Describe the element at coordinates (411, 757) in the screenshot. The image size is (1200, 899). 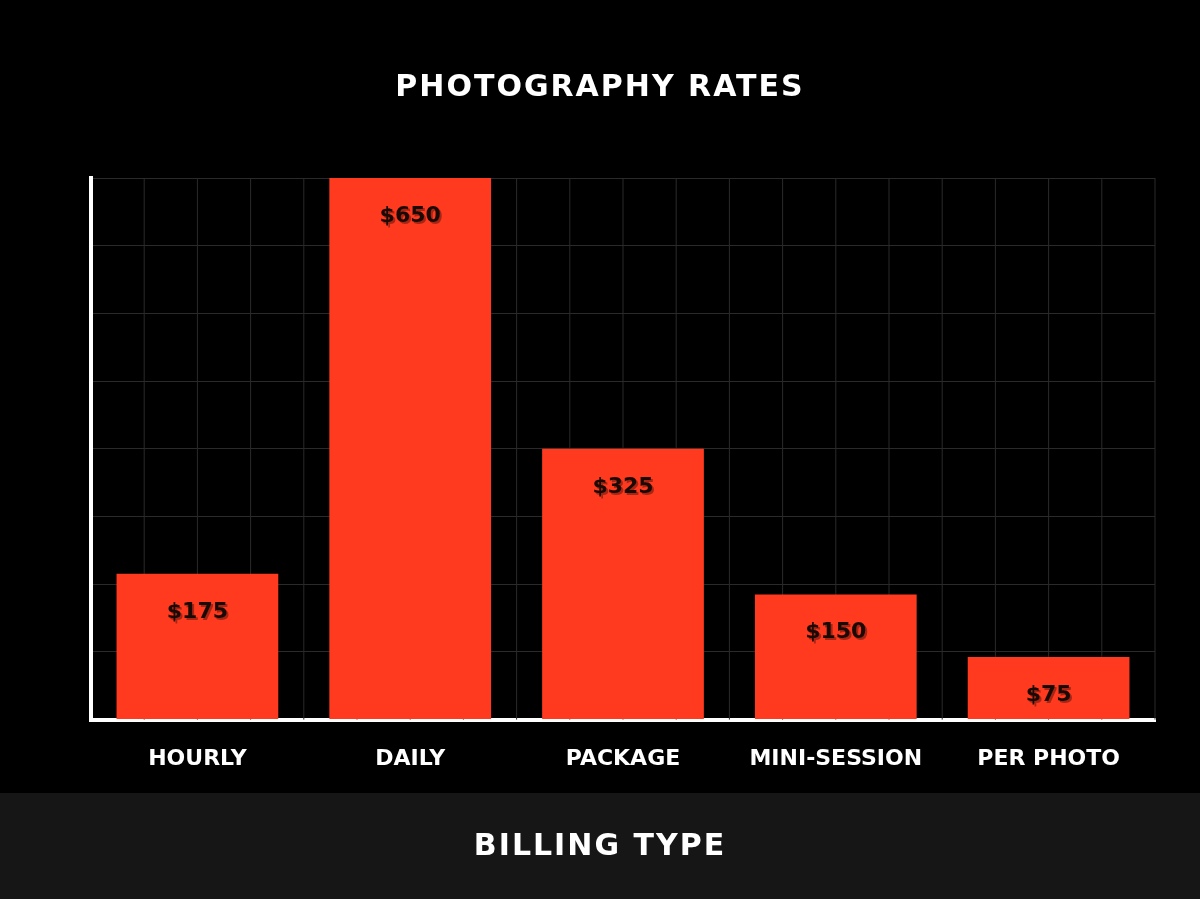
I see `x-tick-label: DAILY` at that location.